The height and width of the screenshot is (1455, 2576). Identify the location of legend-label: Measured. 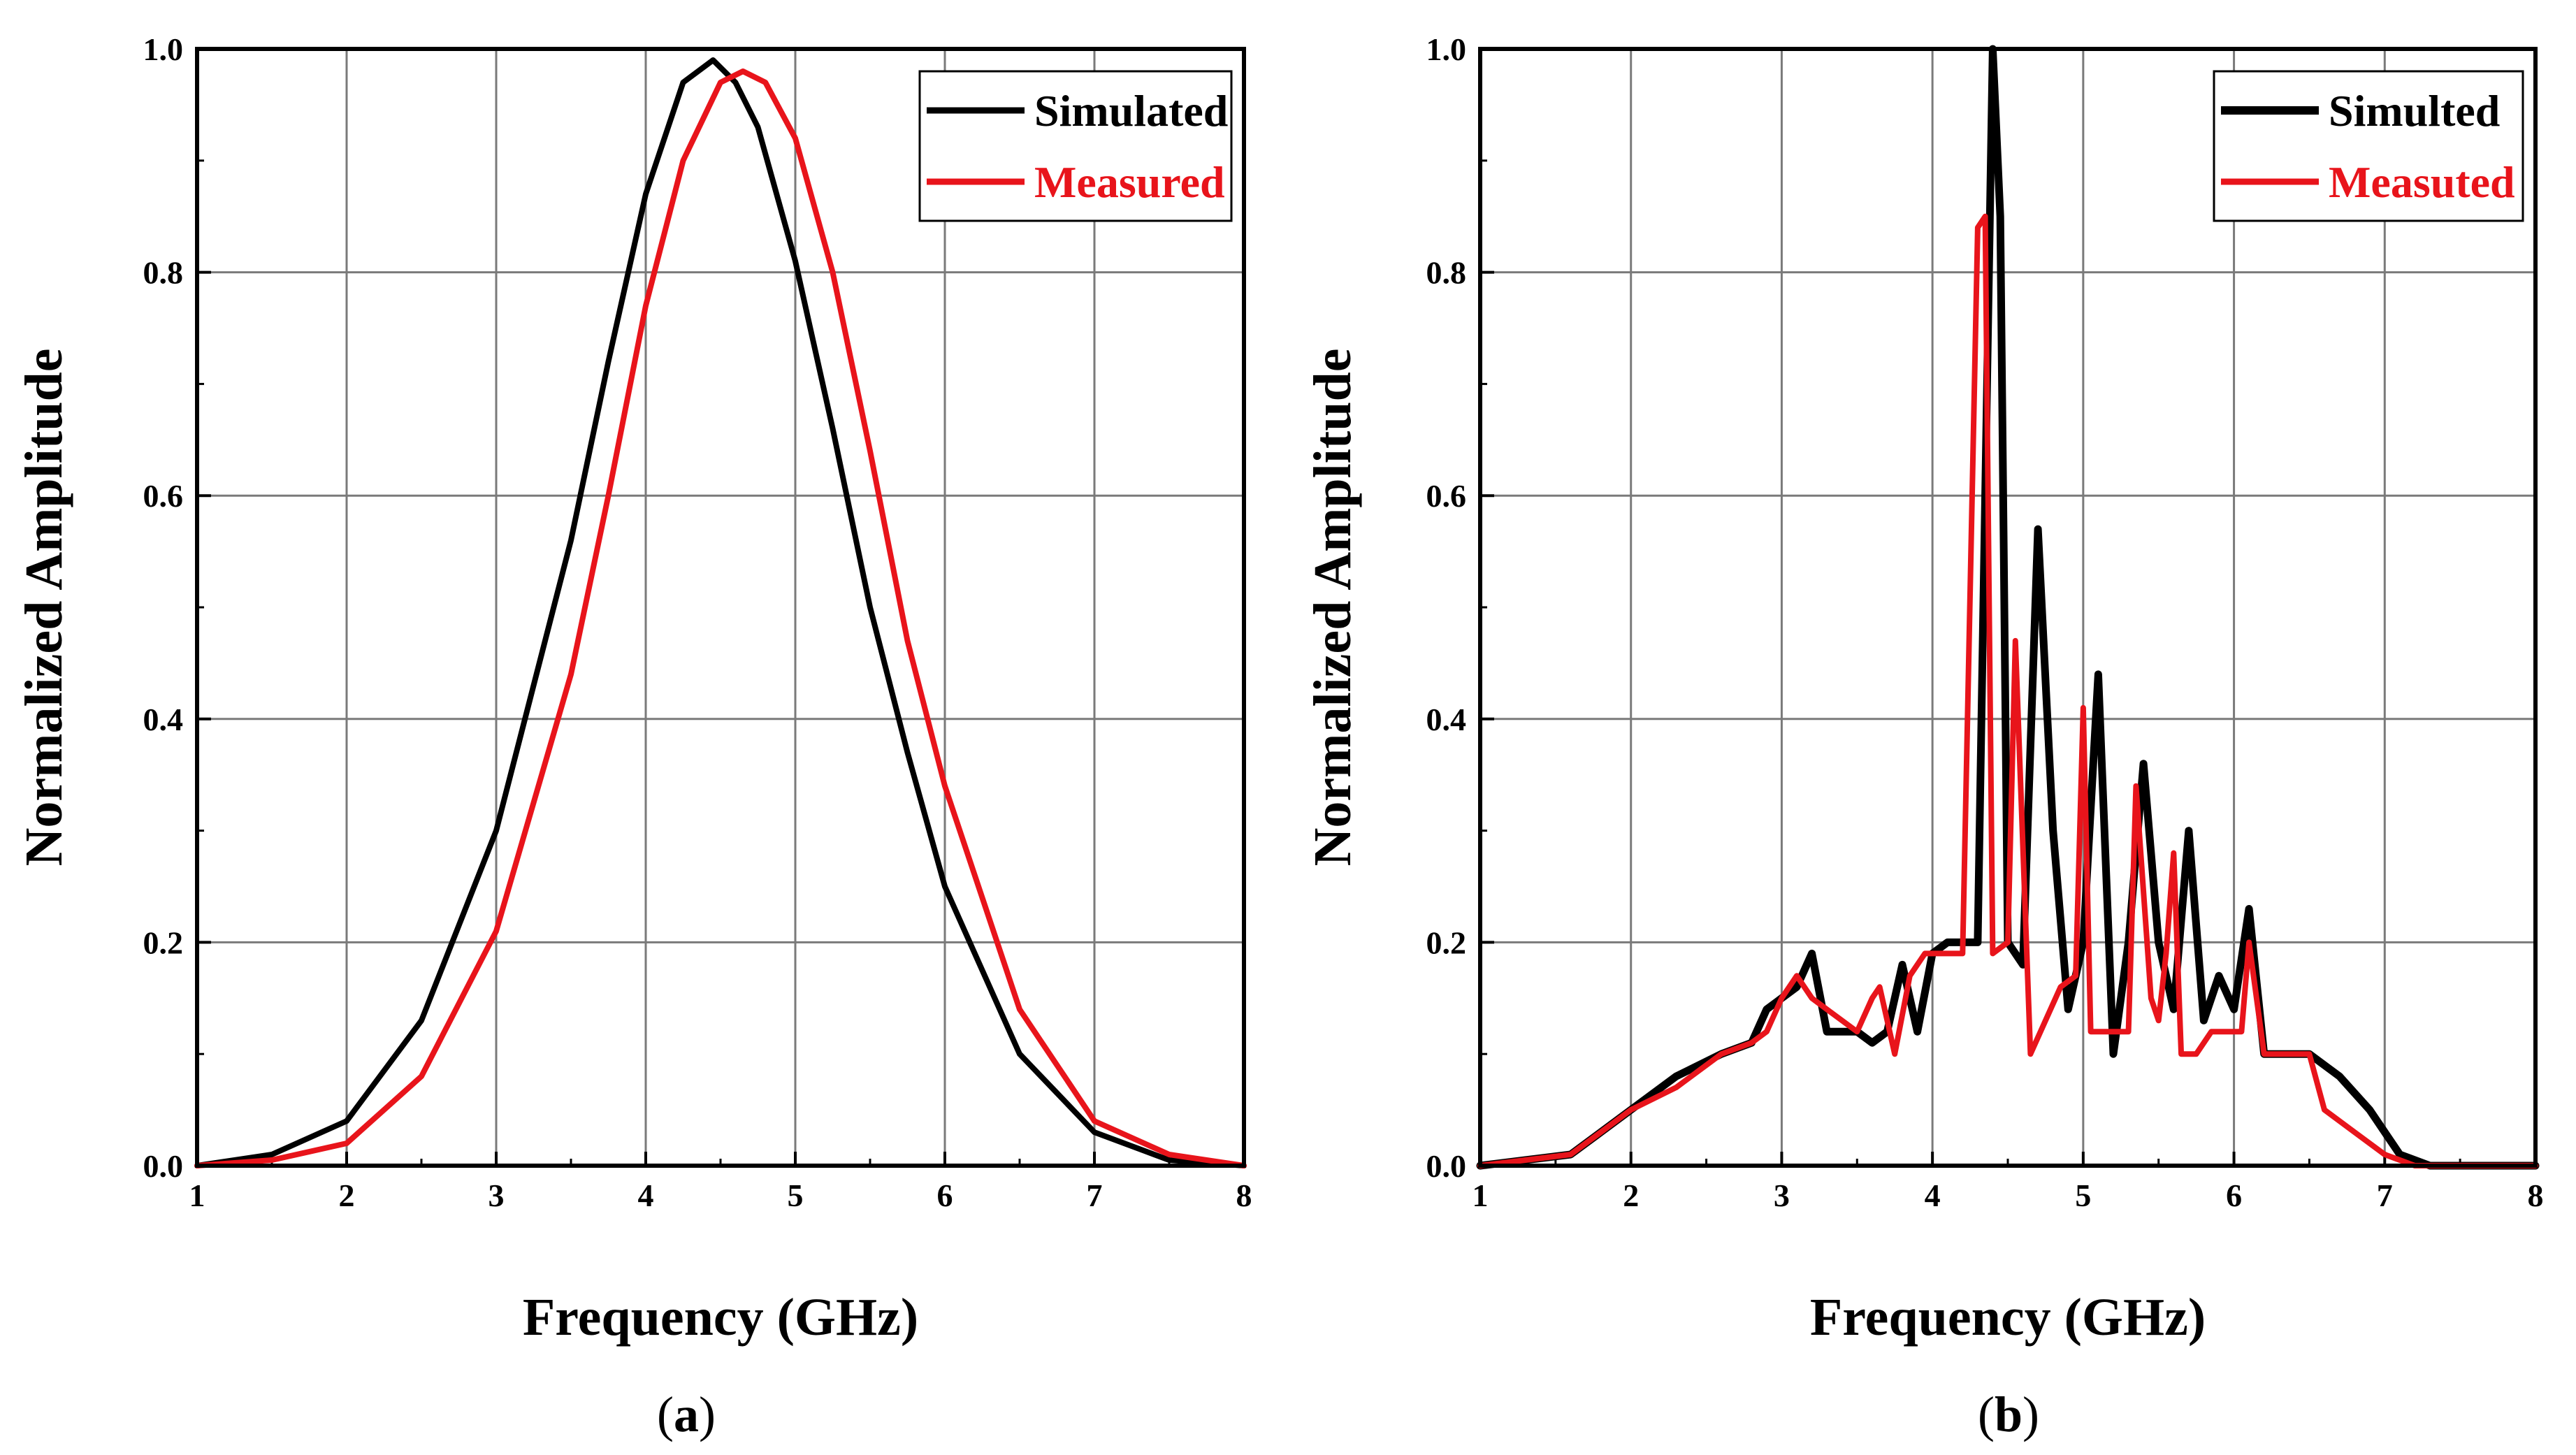
(1130, 182).